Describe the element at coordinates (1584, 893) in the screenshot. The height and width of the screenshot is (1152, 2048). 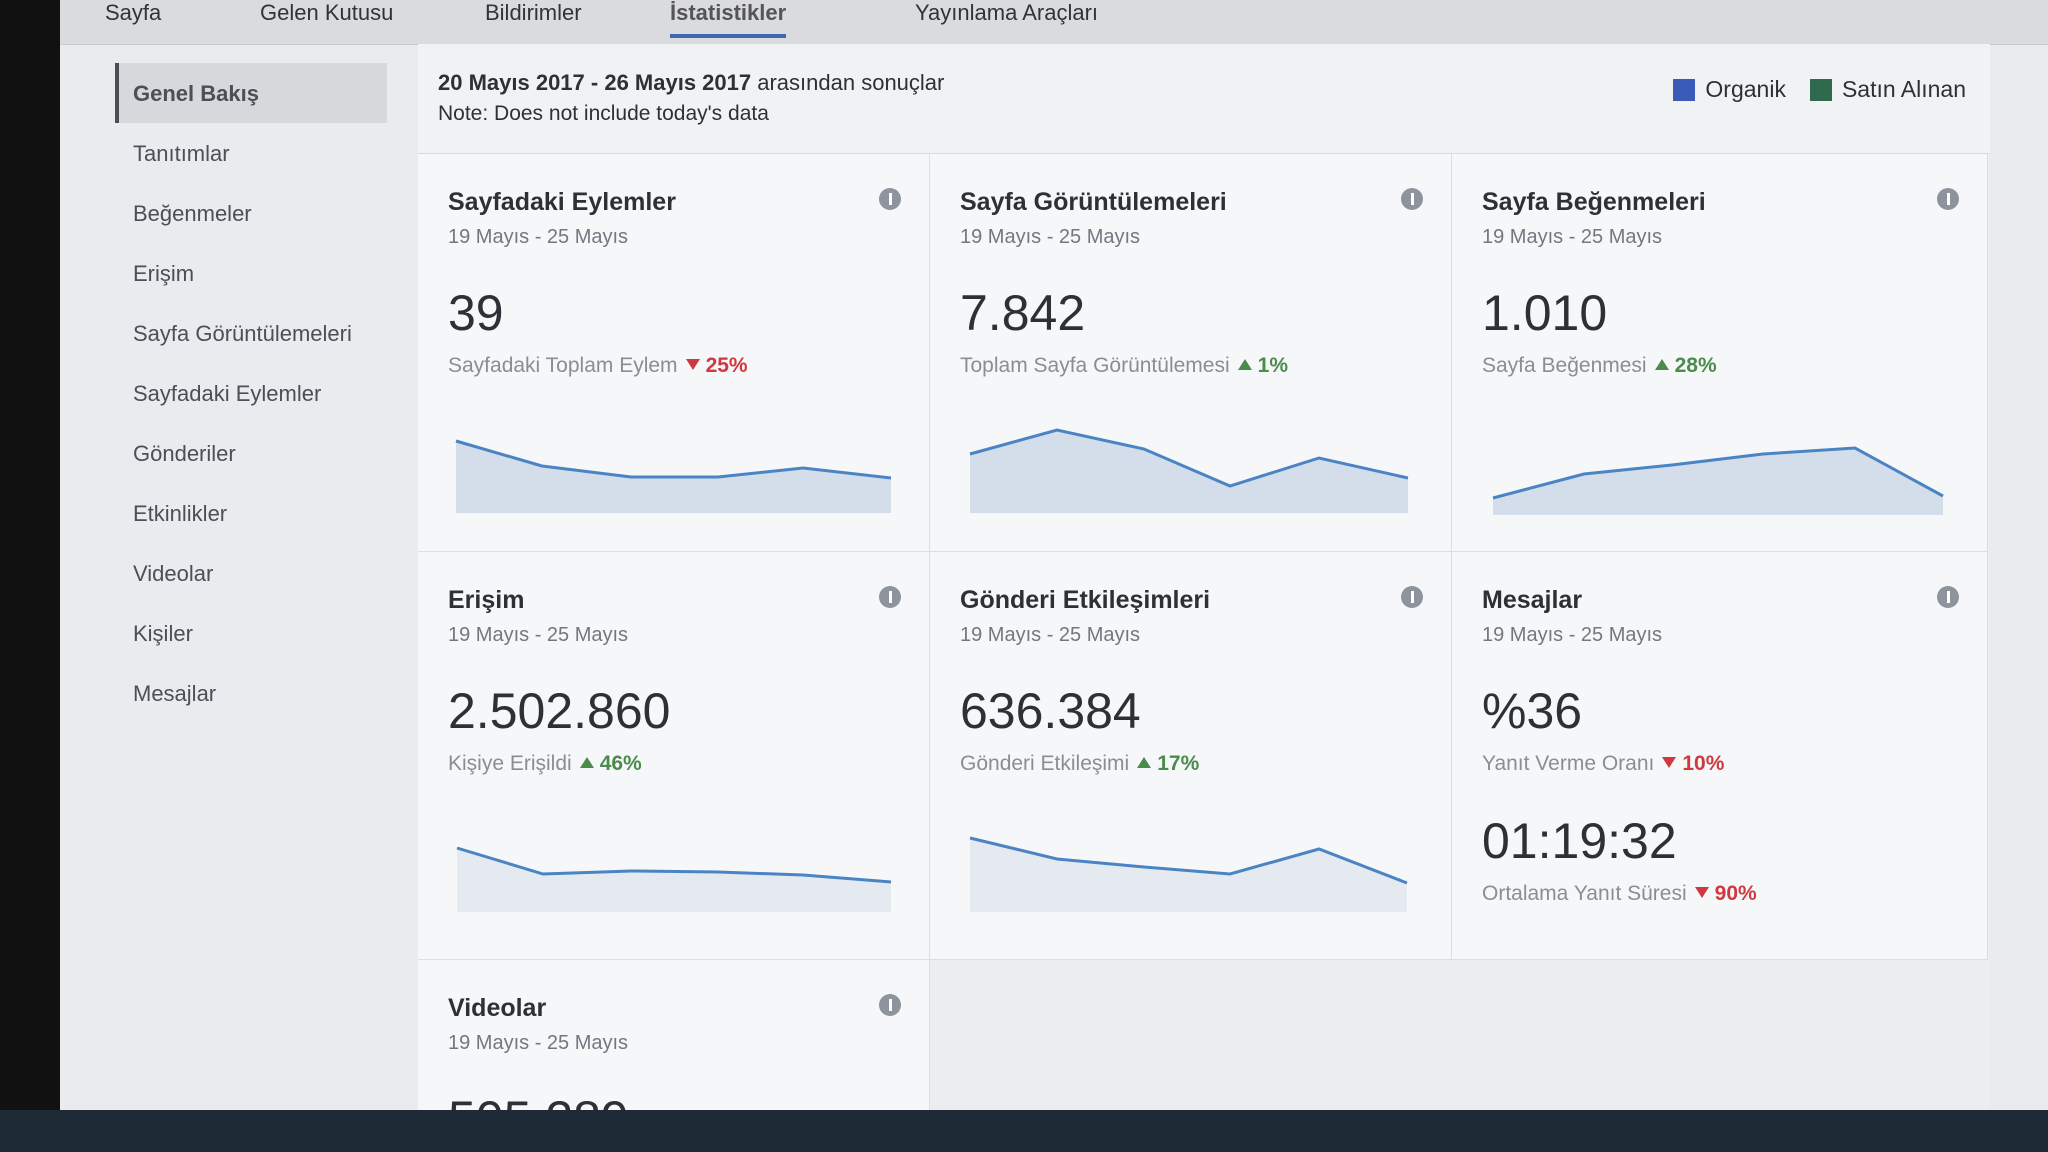
I see `metric-label-text: Ortalama Yanıt Süresi` at that location.